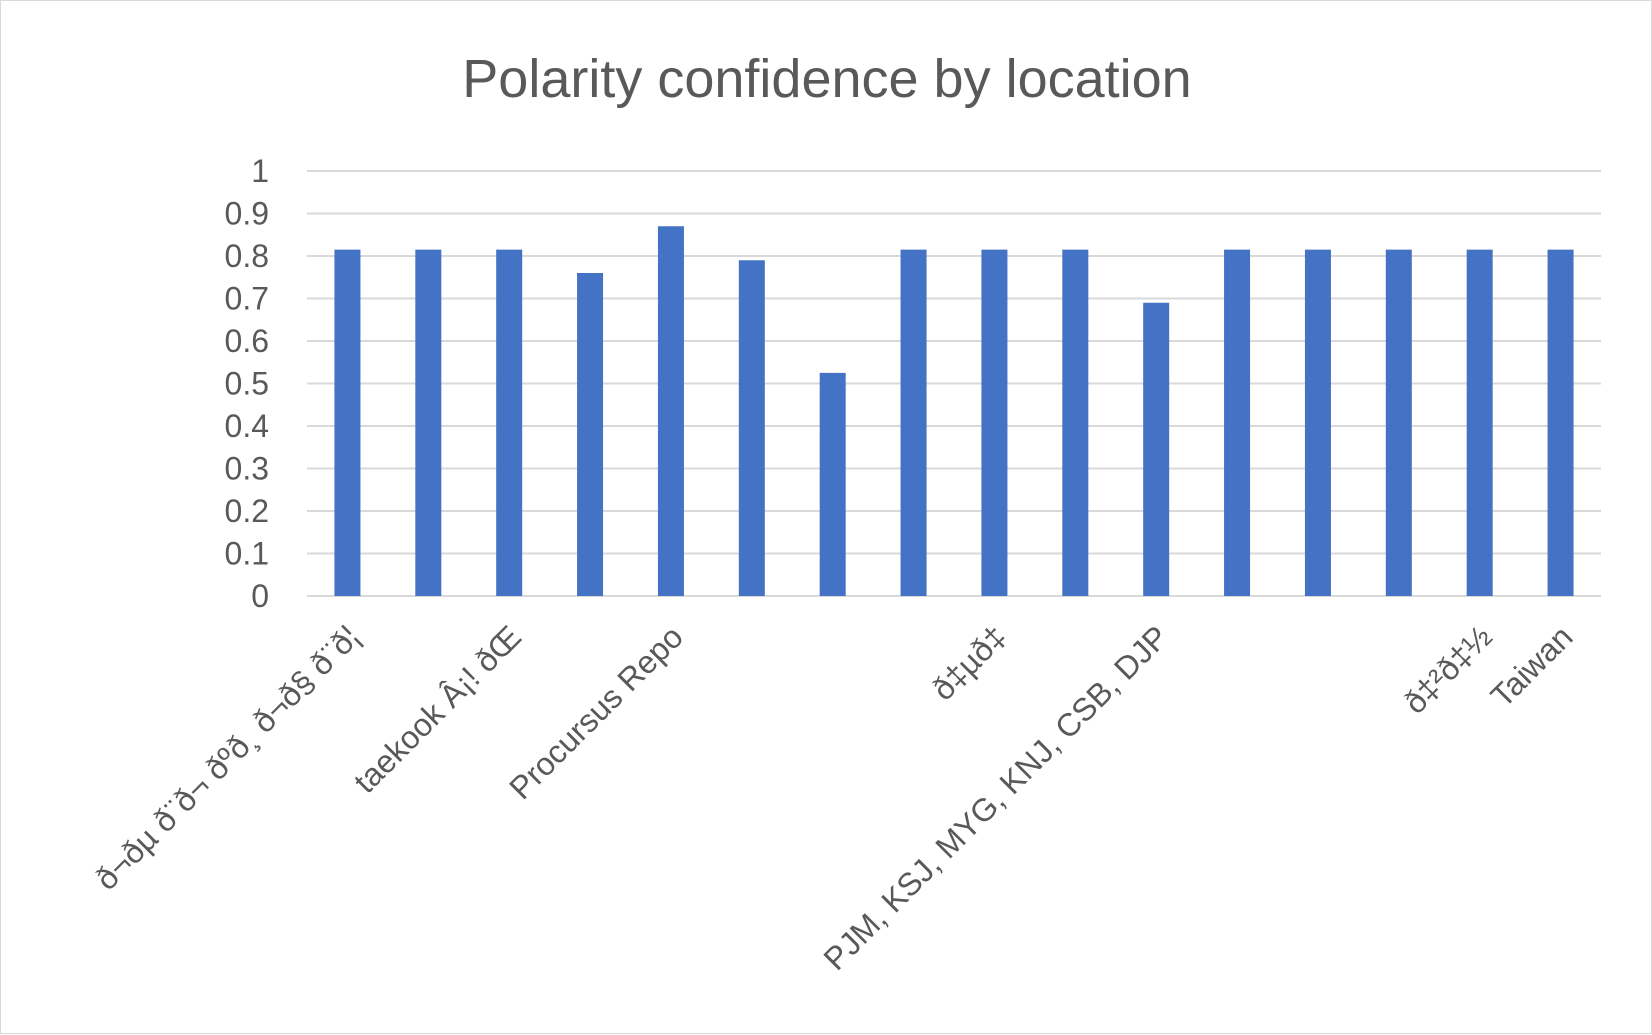 The width and height of the screenshot is (1652, 1035). I want to click on x-tick-label: ð‡²ð‡½, so click(1447, 669).